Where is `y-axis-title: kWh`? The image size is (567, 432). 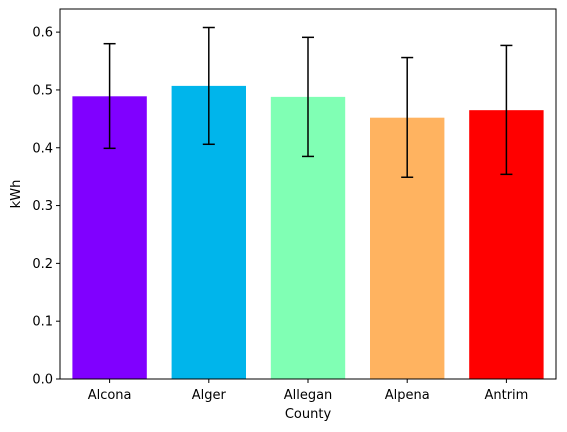
y-axis-title: kWh is located at coordinates (16, 194).